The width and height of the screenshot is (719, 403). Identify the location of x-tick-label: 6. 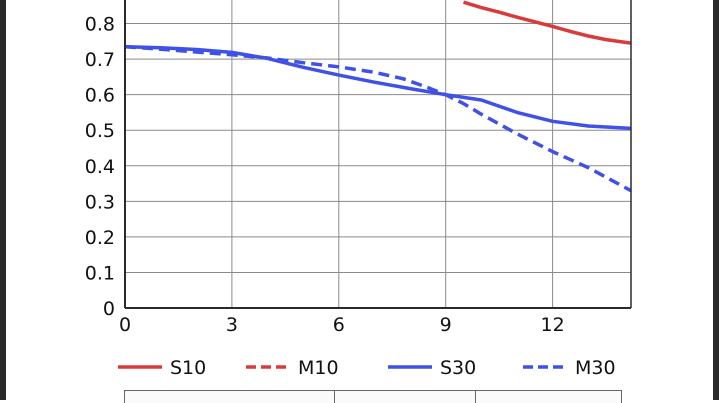
(339, 325).